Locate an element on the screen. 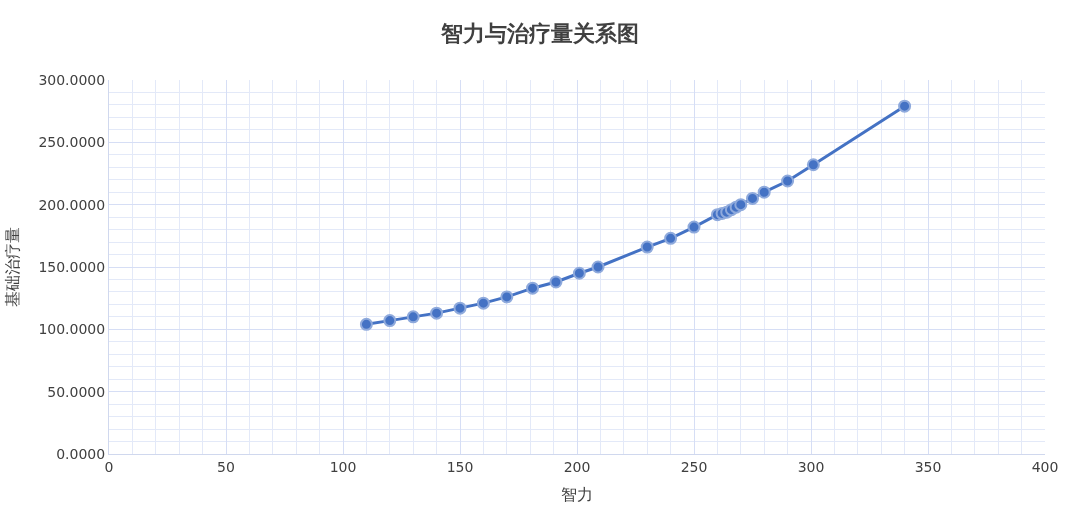 Image resolution: width=1080 pixels, height=513 pixels. x-tick-label: 250 is located at coordinates (694, 466).